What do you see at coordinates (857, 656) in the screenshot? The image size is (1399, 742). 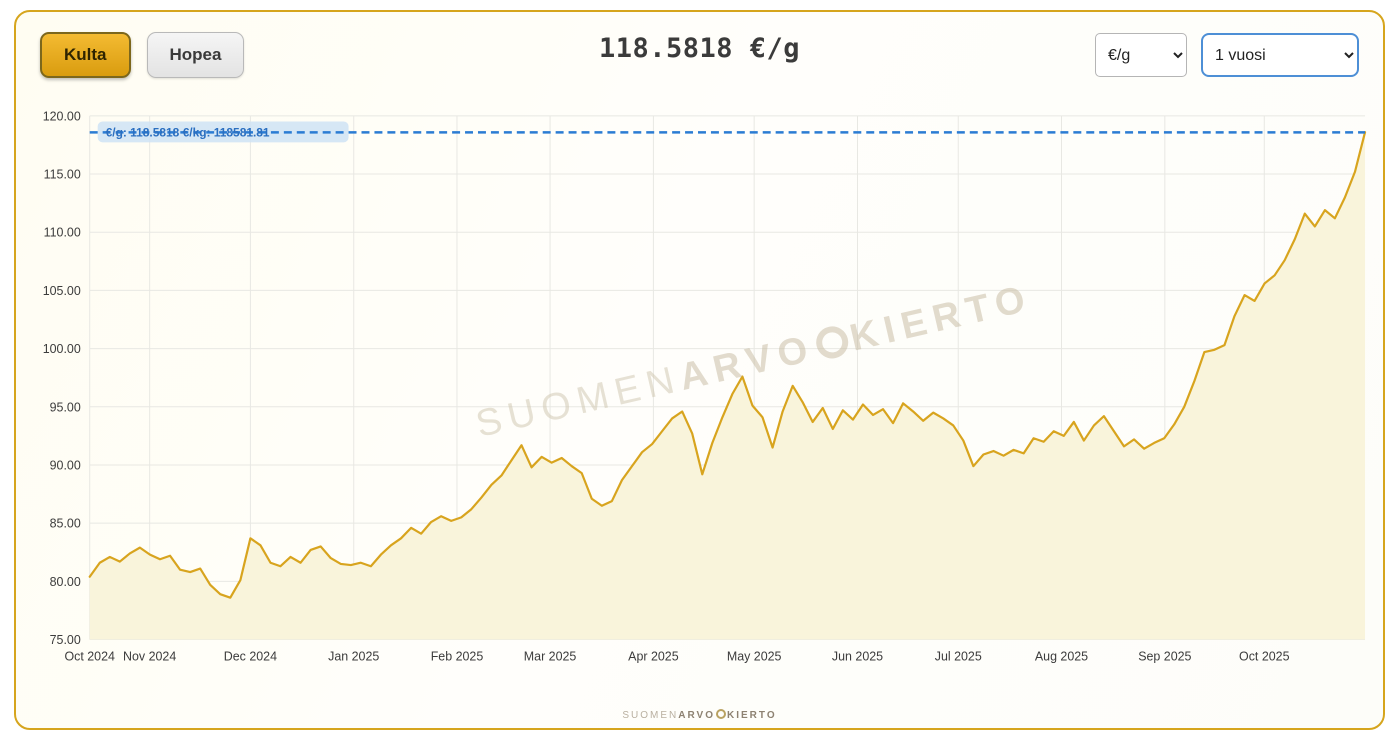 I see `x-tick-label: Jun 2025` at bounding box center [857, 656].